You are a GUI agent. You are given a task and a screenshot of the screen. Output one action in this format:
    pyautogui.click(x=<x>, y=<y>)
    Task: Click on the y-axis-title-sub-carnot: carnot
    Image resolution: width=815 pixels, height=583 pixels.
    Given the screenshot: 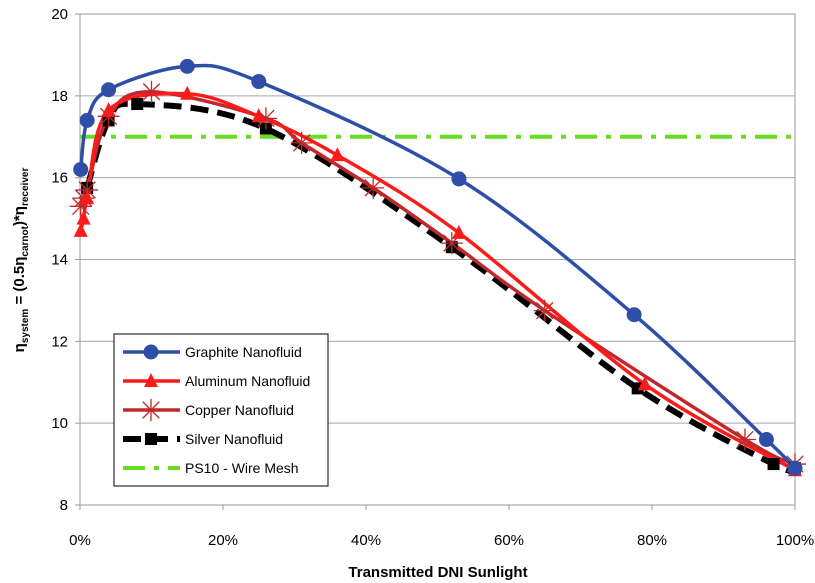 What is the action you would take?
    pyautogui.click(x=25, y=240)
    